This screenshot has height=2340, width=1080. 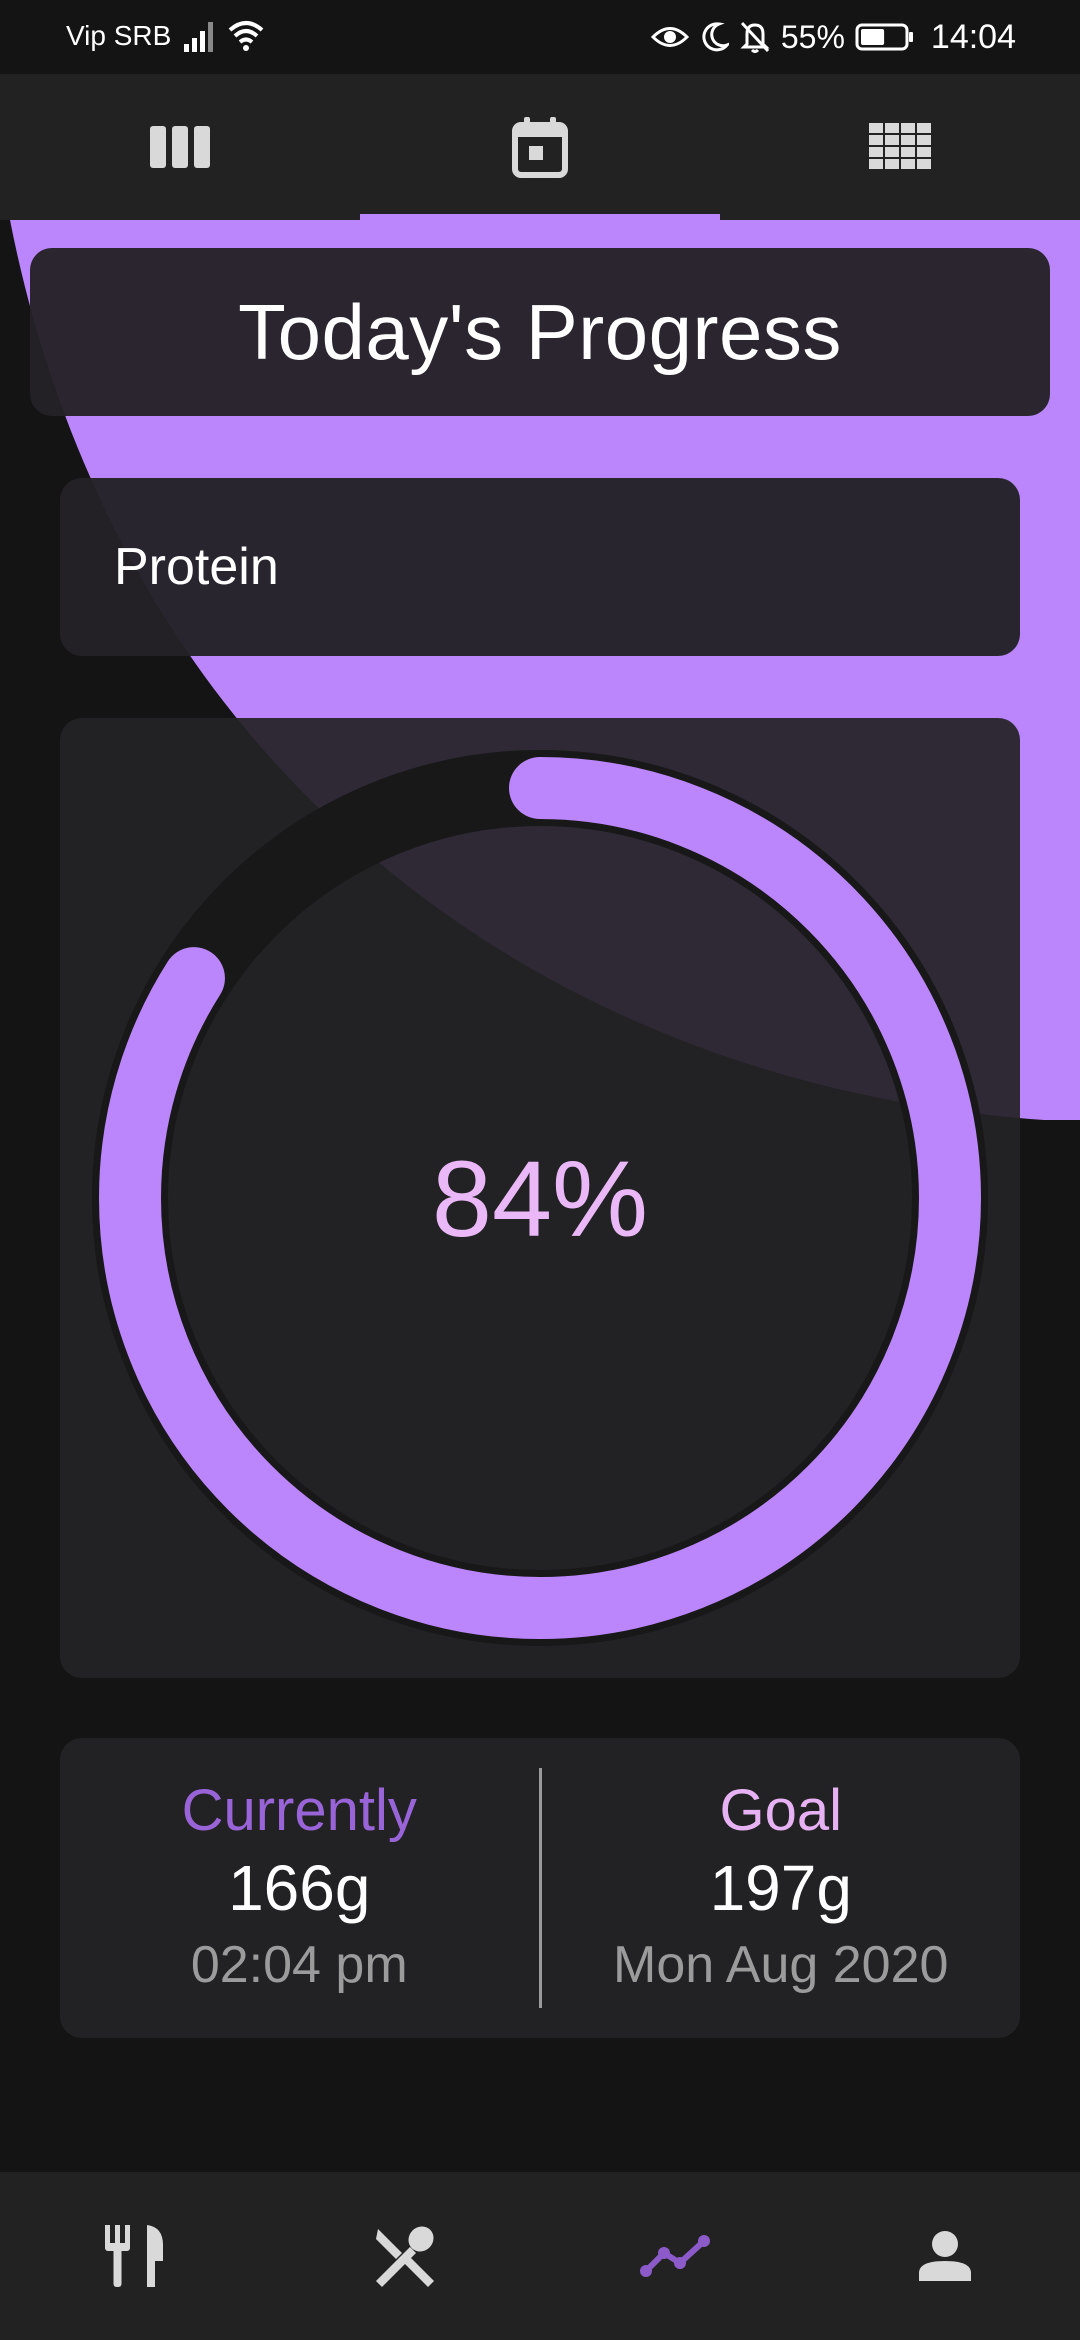 I want to click on goal-label: Goal, so click(x=780, y=1810).